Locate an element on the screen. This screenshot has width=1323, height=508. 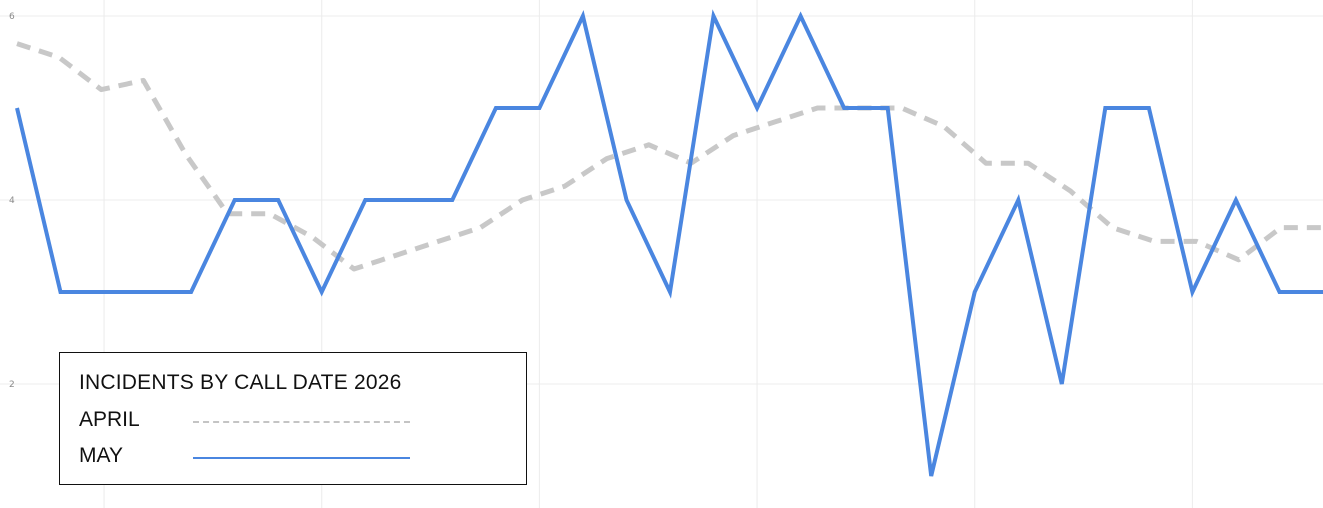
legend-label-april: APRIL is located at coordinates (109, 419).